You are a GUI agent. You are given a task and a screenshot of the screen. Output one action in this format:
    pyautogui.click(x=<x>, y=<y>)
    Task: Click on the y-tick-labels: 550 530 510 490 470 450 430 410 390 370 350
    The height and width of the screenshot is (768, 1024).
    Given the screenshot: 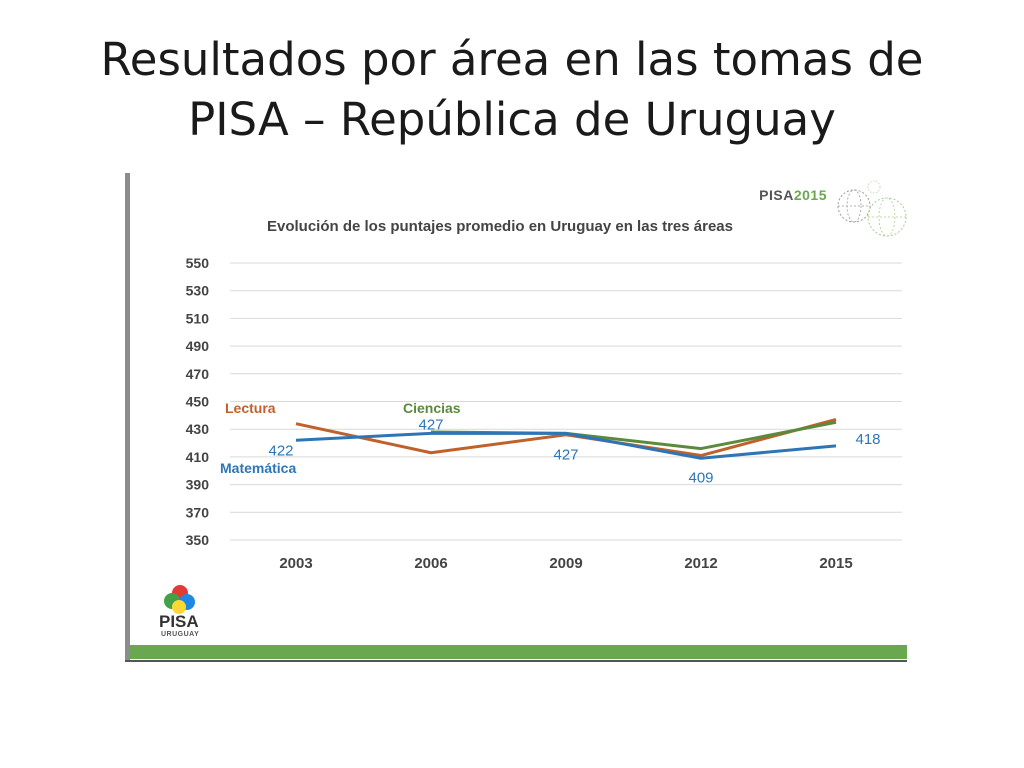 What is the action you would take?
    pyautogui.click(x=198, y=401)
    